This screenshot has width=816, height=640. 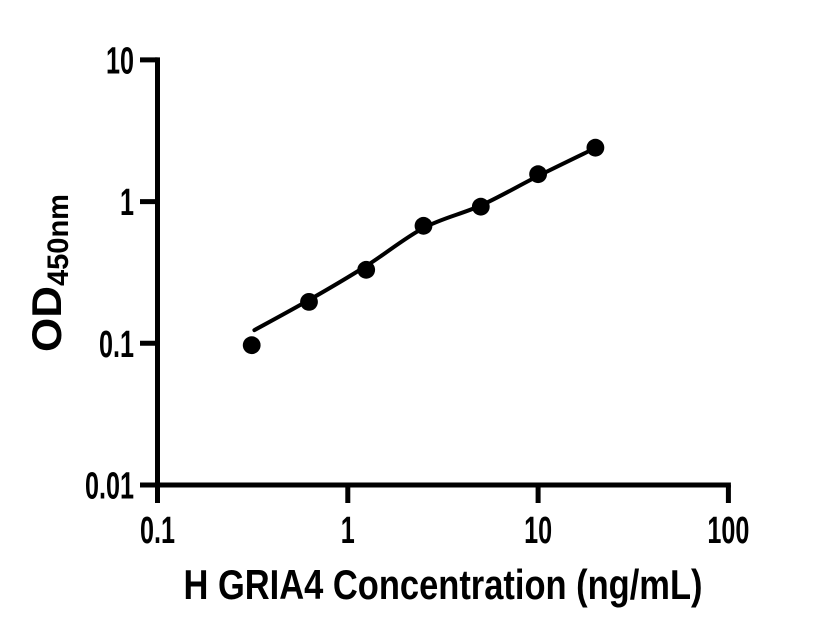 I want to click on y-axis-title-subscript: 450nm, so click(x=58, y=240).